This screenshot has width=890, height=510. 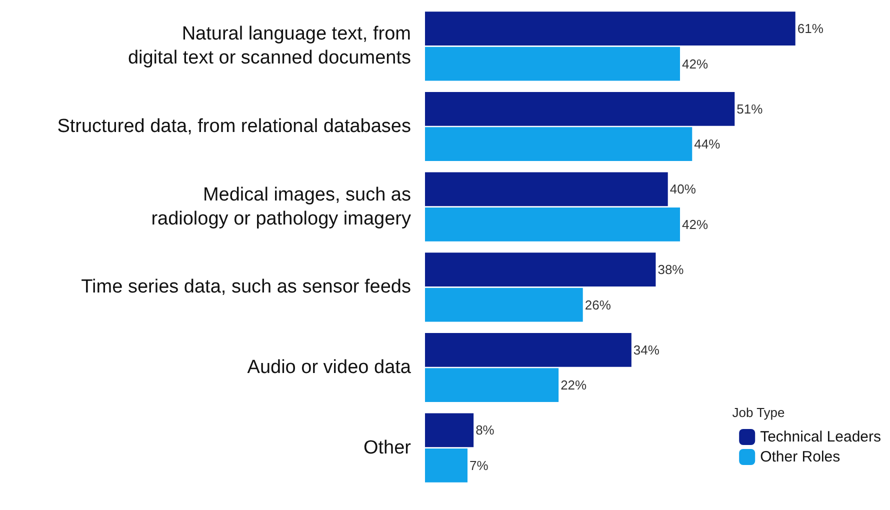 I want to click on data-label: 40%, so click(x=683, y=189).